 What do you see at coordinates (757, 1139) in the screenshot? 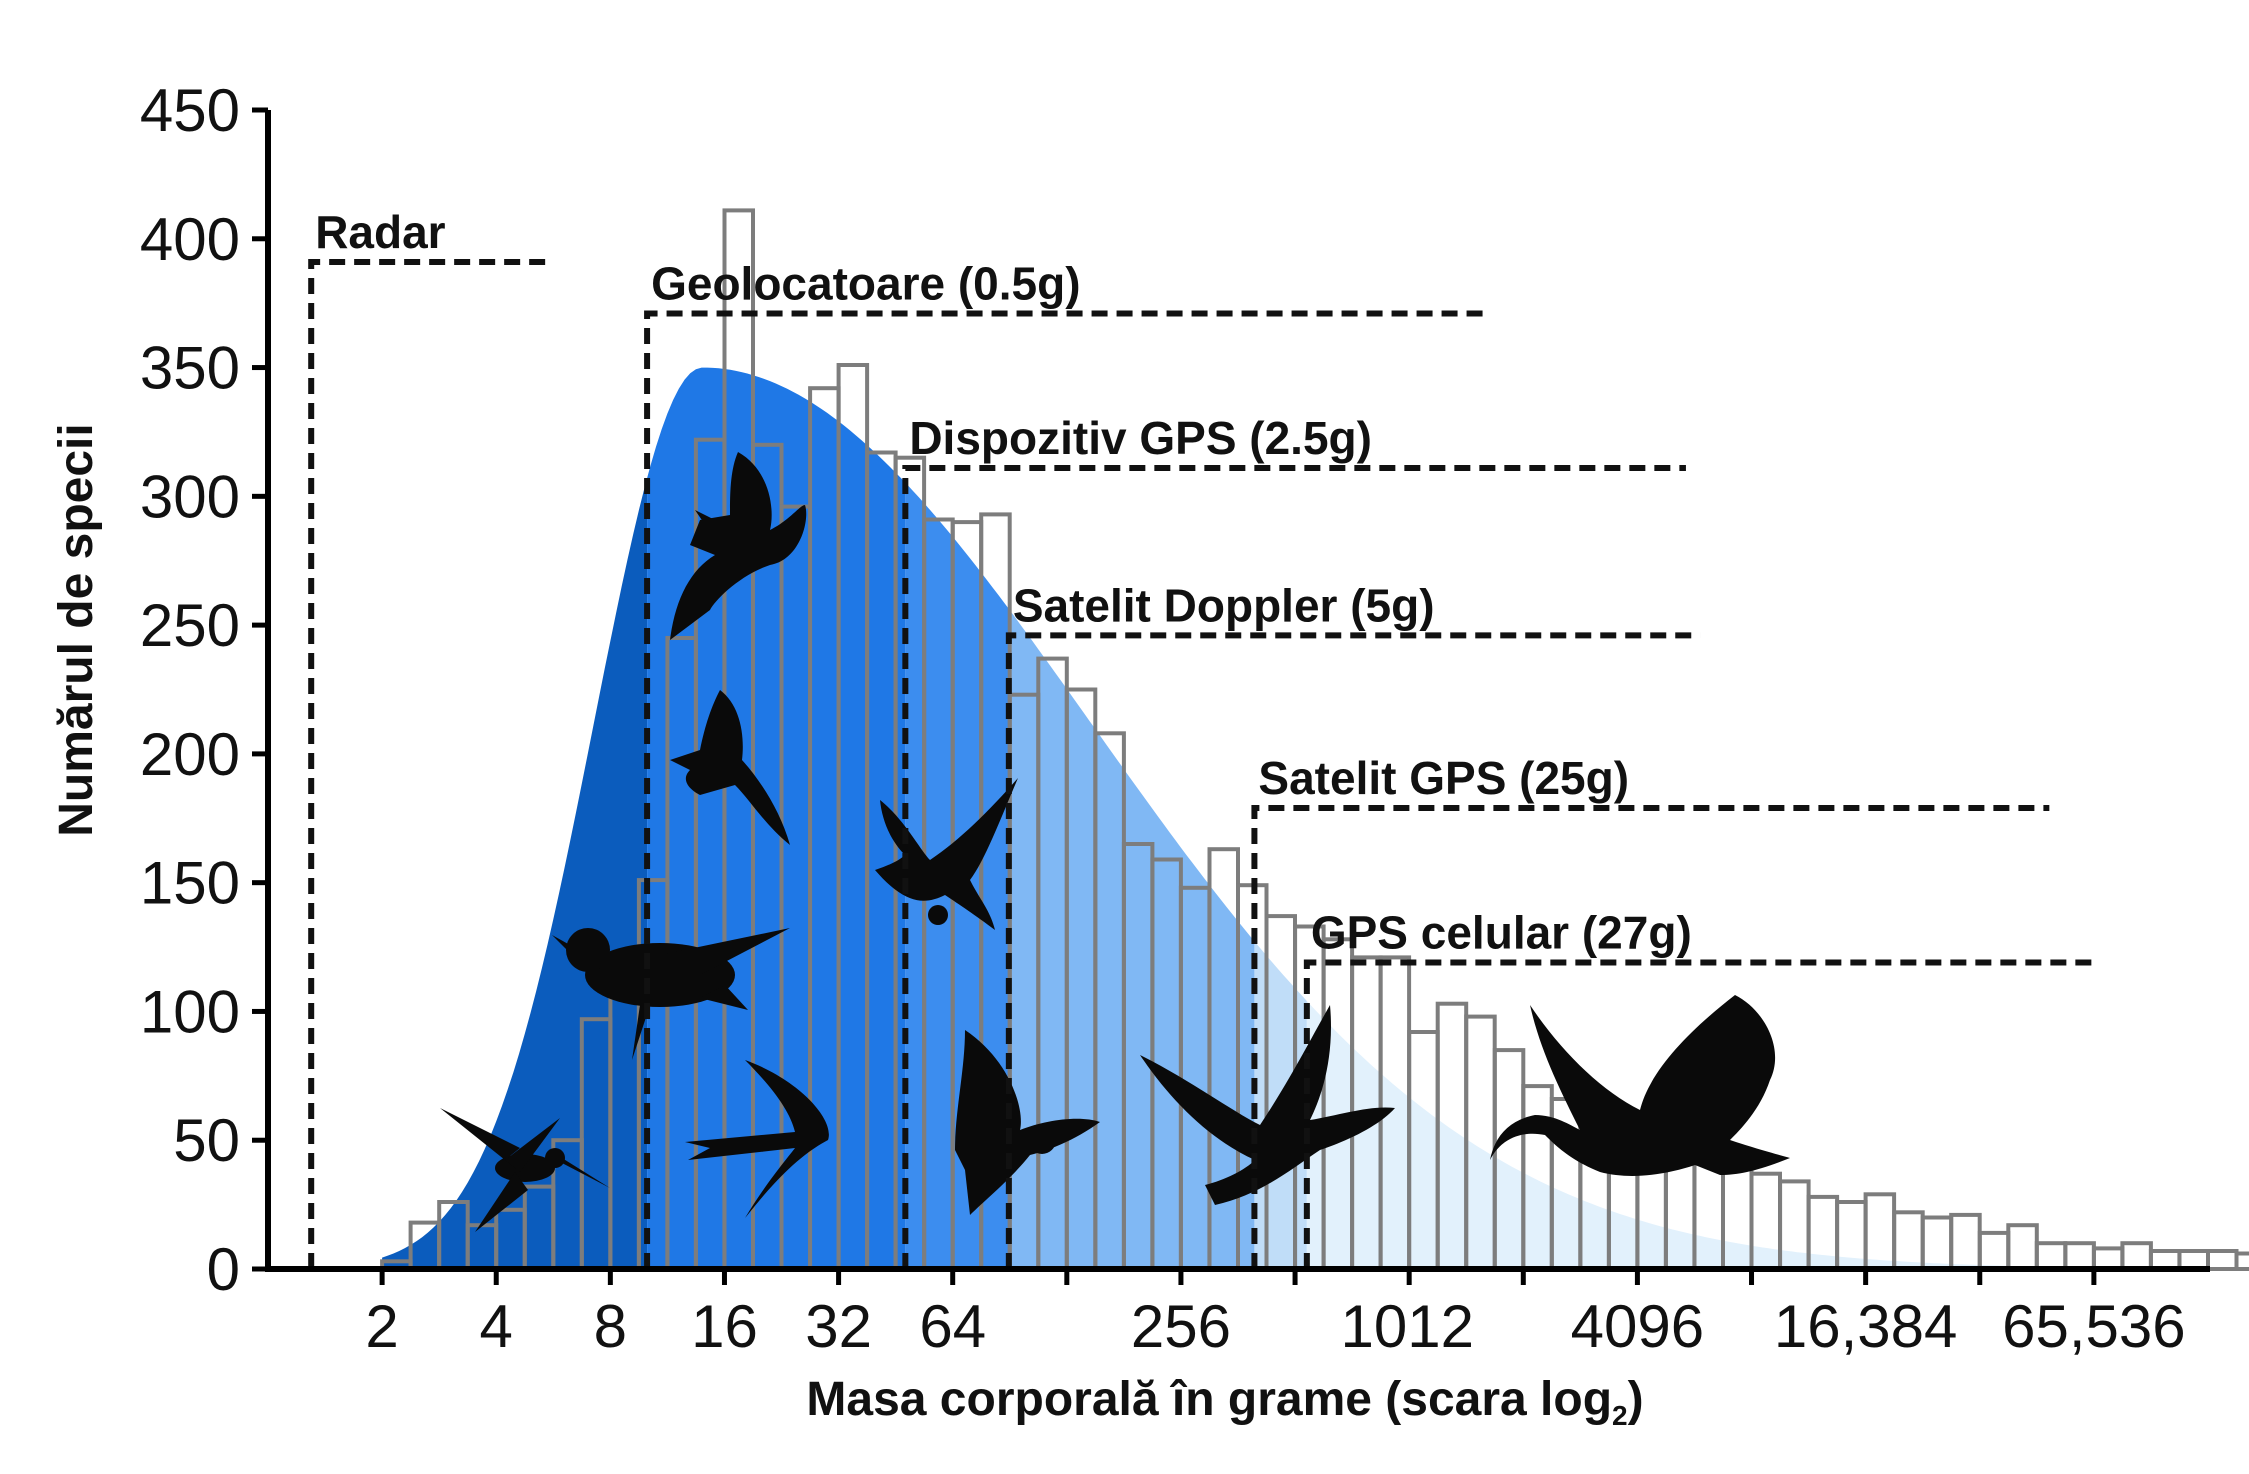
I see `swift-icon` at bounding box center [757, 1139].